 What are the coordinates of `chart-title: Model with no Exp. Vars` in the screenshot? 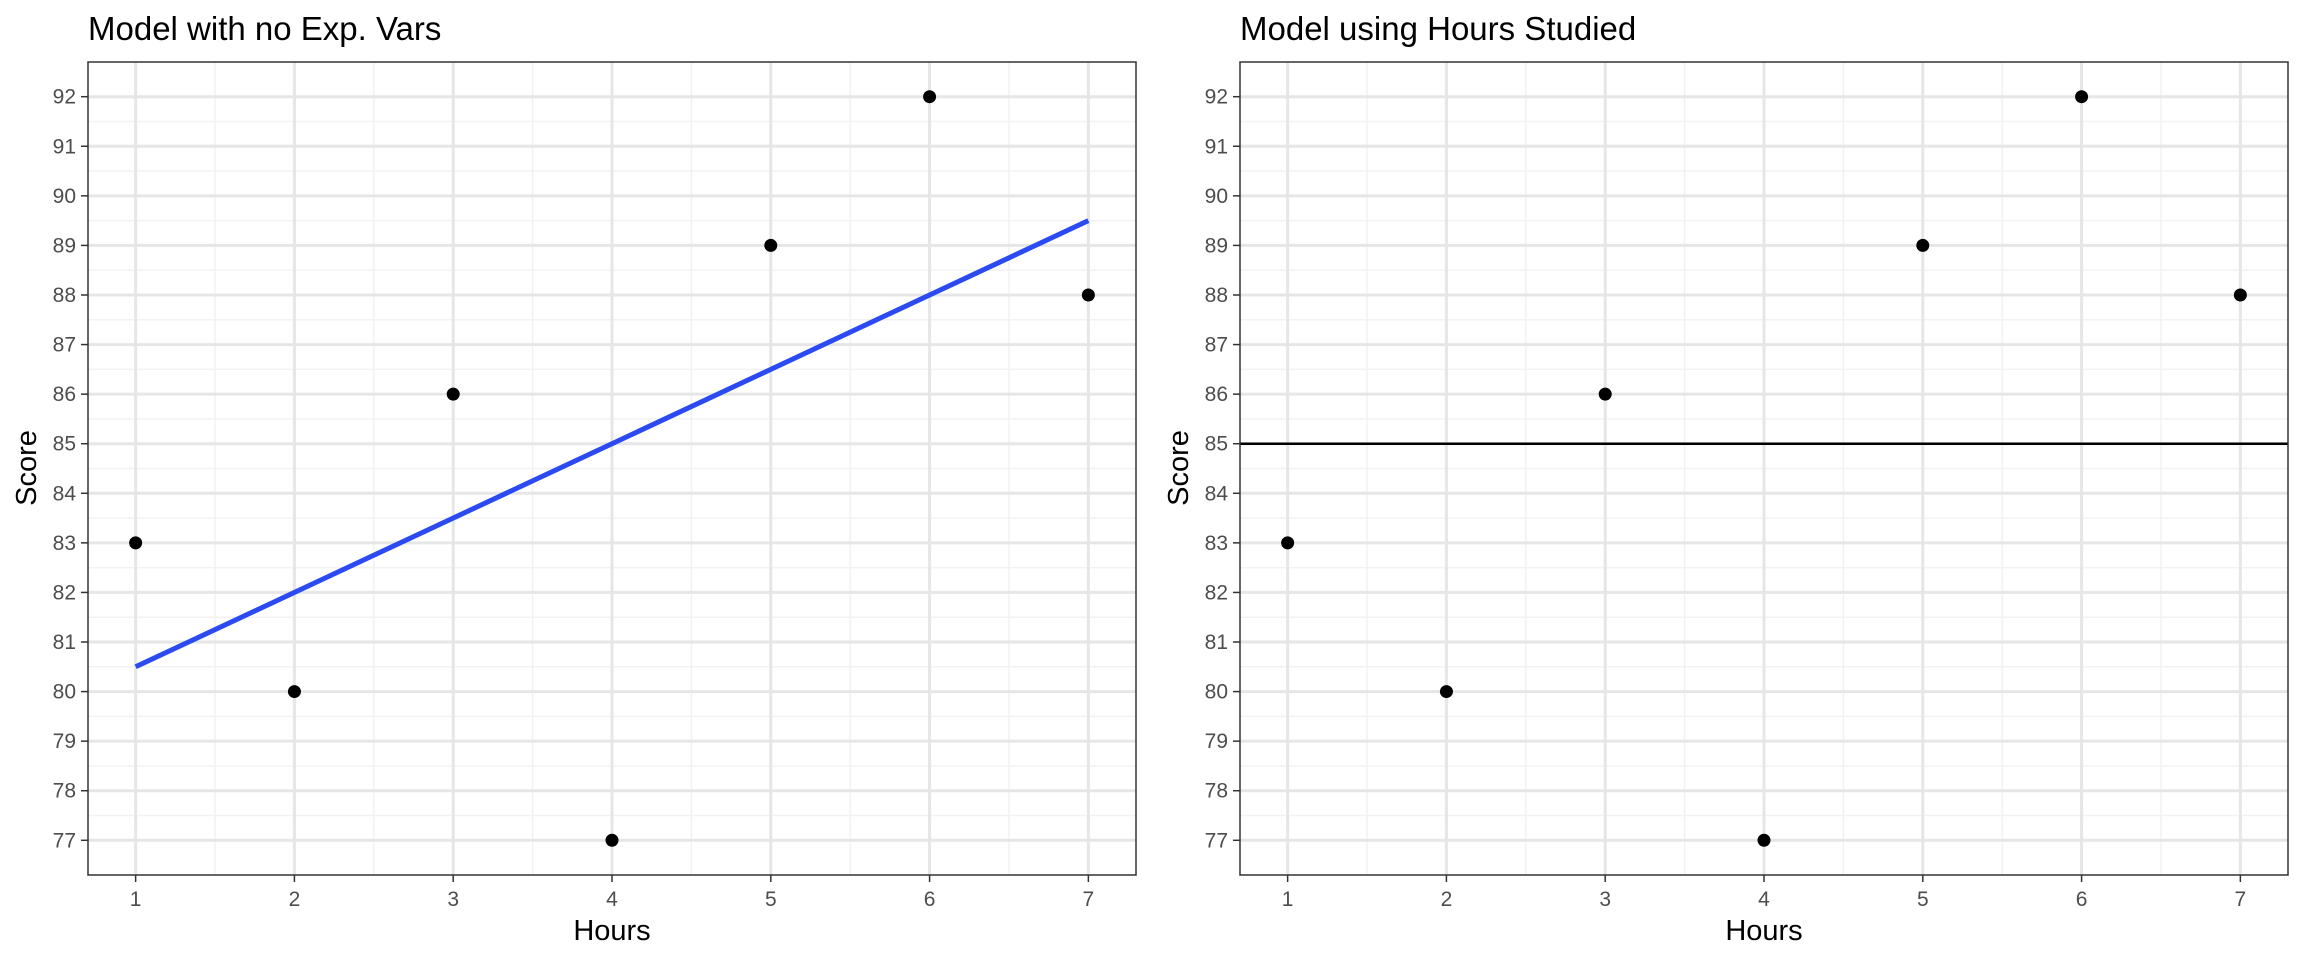 It's located at (264, 28).